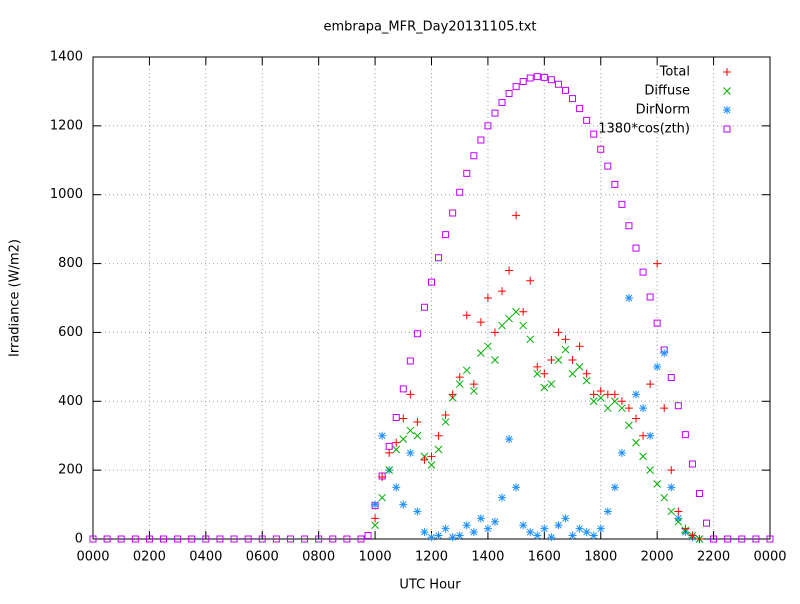  Describe the element at coordinates (66, 125) in the screenshot. I see `y-tick-label: 1200` at that location.